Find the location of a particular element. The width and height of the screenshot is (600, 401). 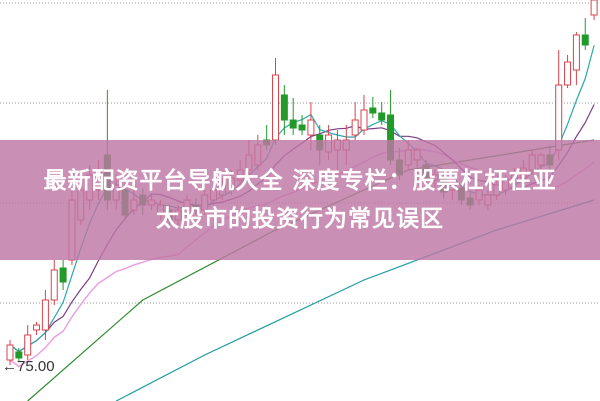

title-line-1: 最新配资平台导航大全 深度专栏：股票杠杆在亚 is located at coordinates (300, 181).